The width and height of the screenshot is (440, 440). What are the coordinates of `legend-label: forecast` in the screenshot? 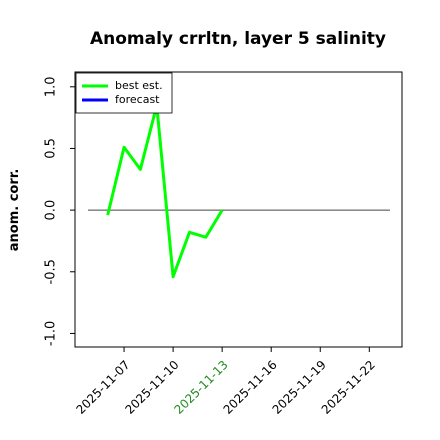 It's located at (137, 99).